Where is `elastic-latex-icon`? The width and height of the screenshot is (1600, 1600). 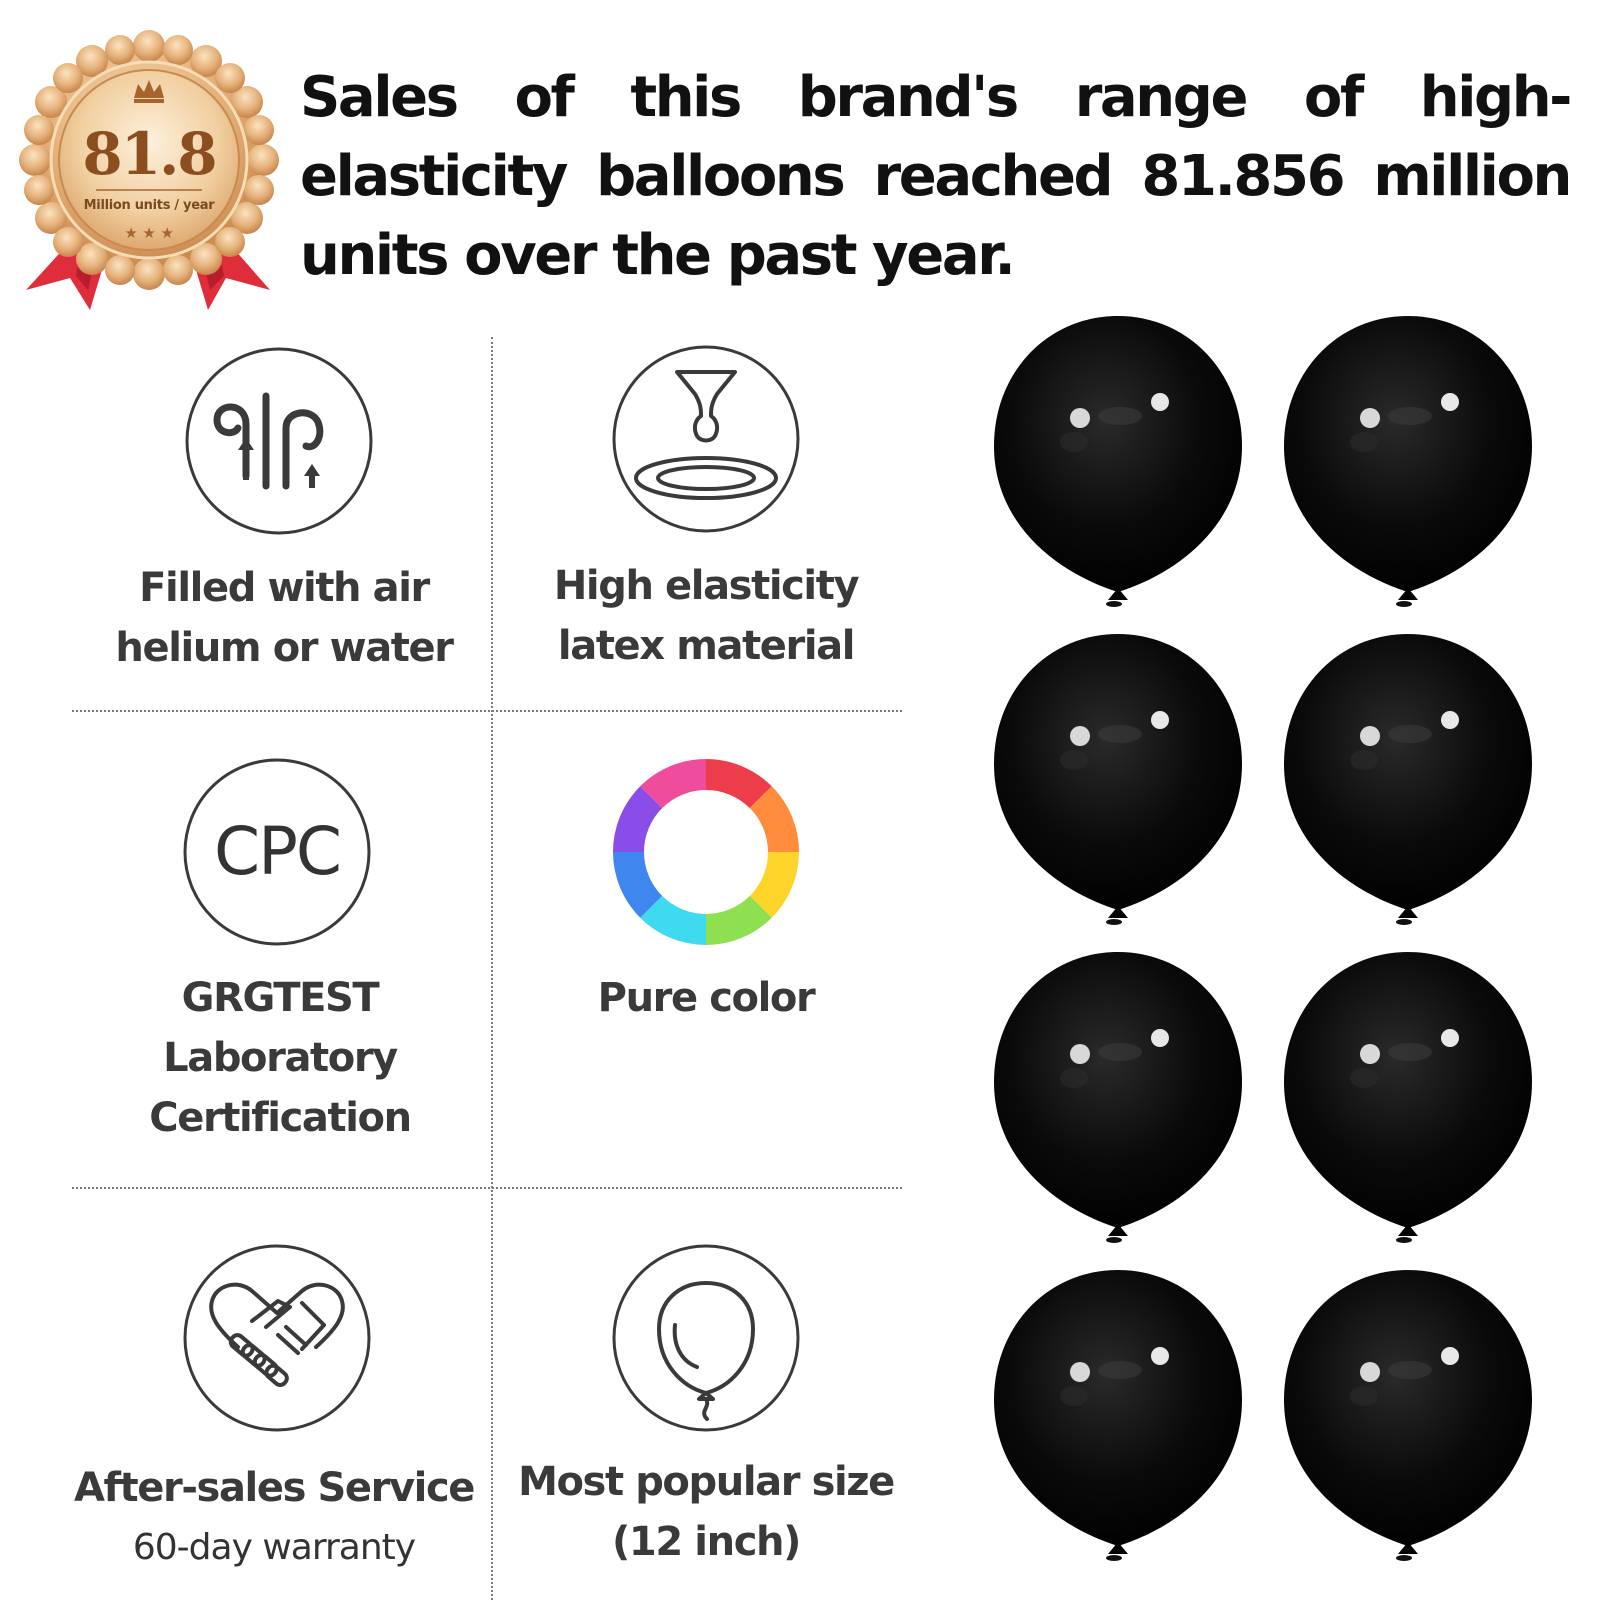 elastic-latex-icon is located at coordinates (706, 439).